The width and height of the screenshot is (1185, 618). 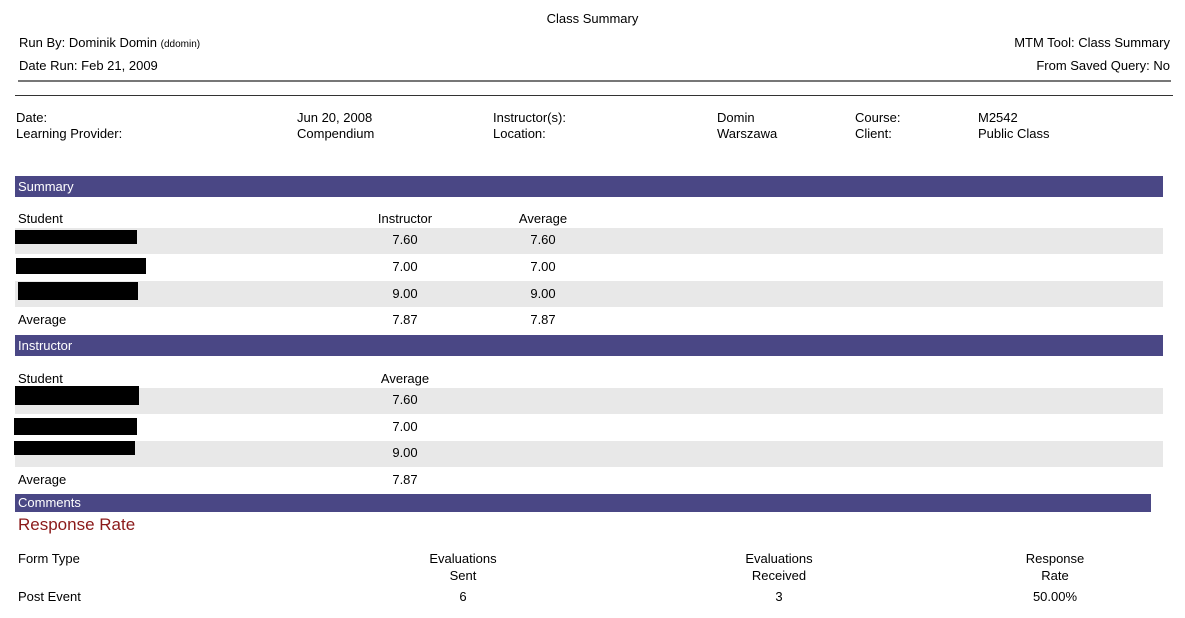 What do you see at coordinates (49, 596) in the screenshot?
I see `rr-row-form-type: Post Event` at bounding box center [49, 596].